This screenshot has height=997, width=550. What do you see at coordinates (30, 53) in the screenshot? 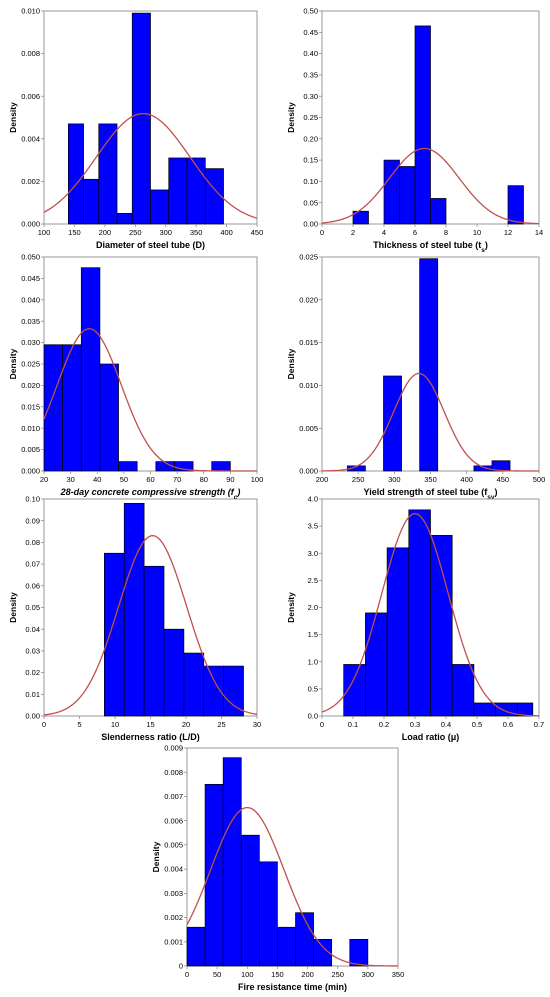
I see `y-tick-label: 0.008` at bounding box center [30, 53].